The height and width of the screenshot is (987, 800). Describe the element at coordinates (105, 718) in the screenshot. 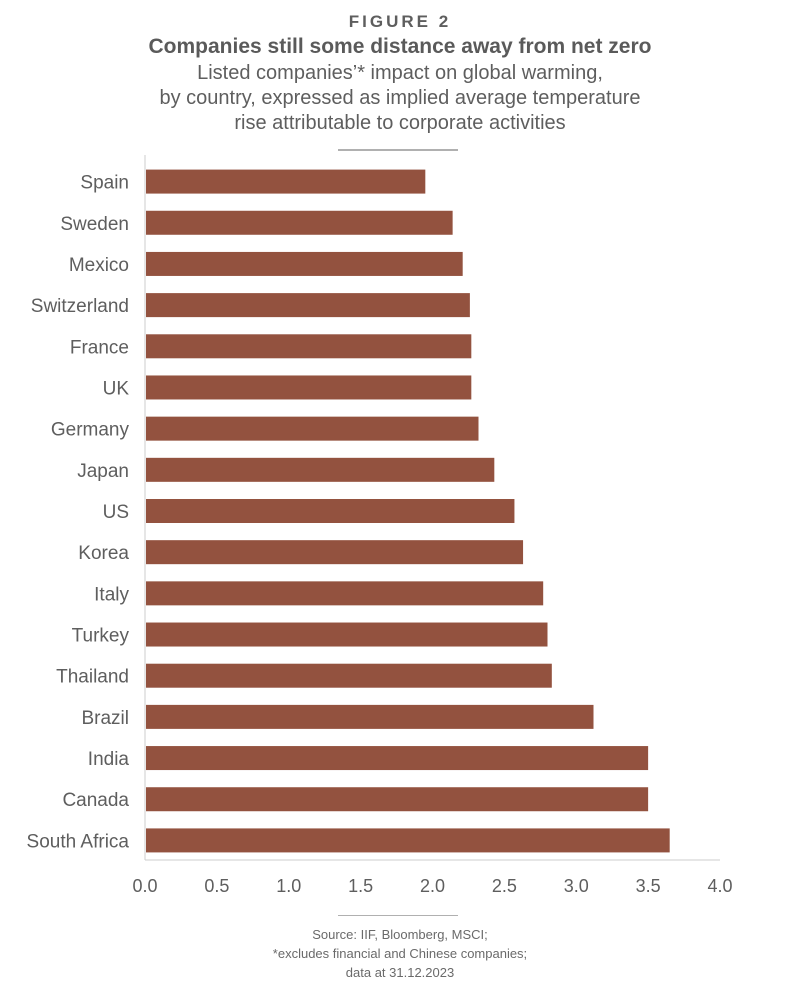

I see `category-label: Brazil` at that location.